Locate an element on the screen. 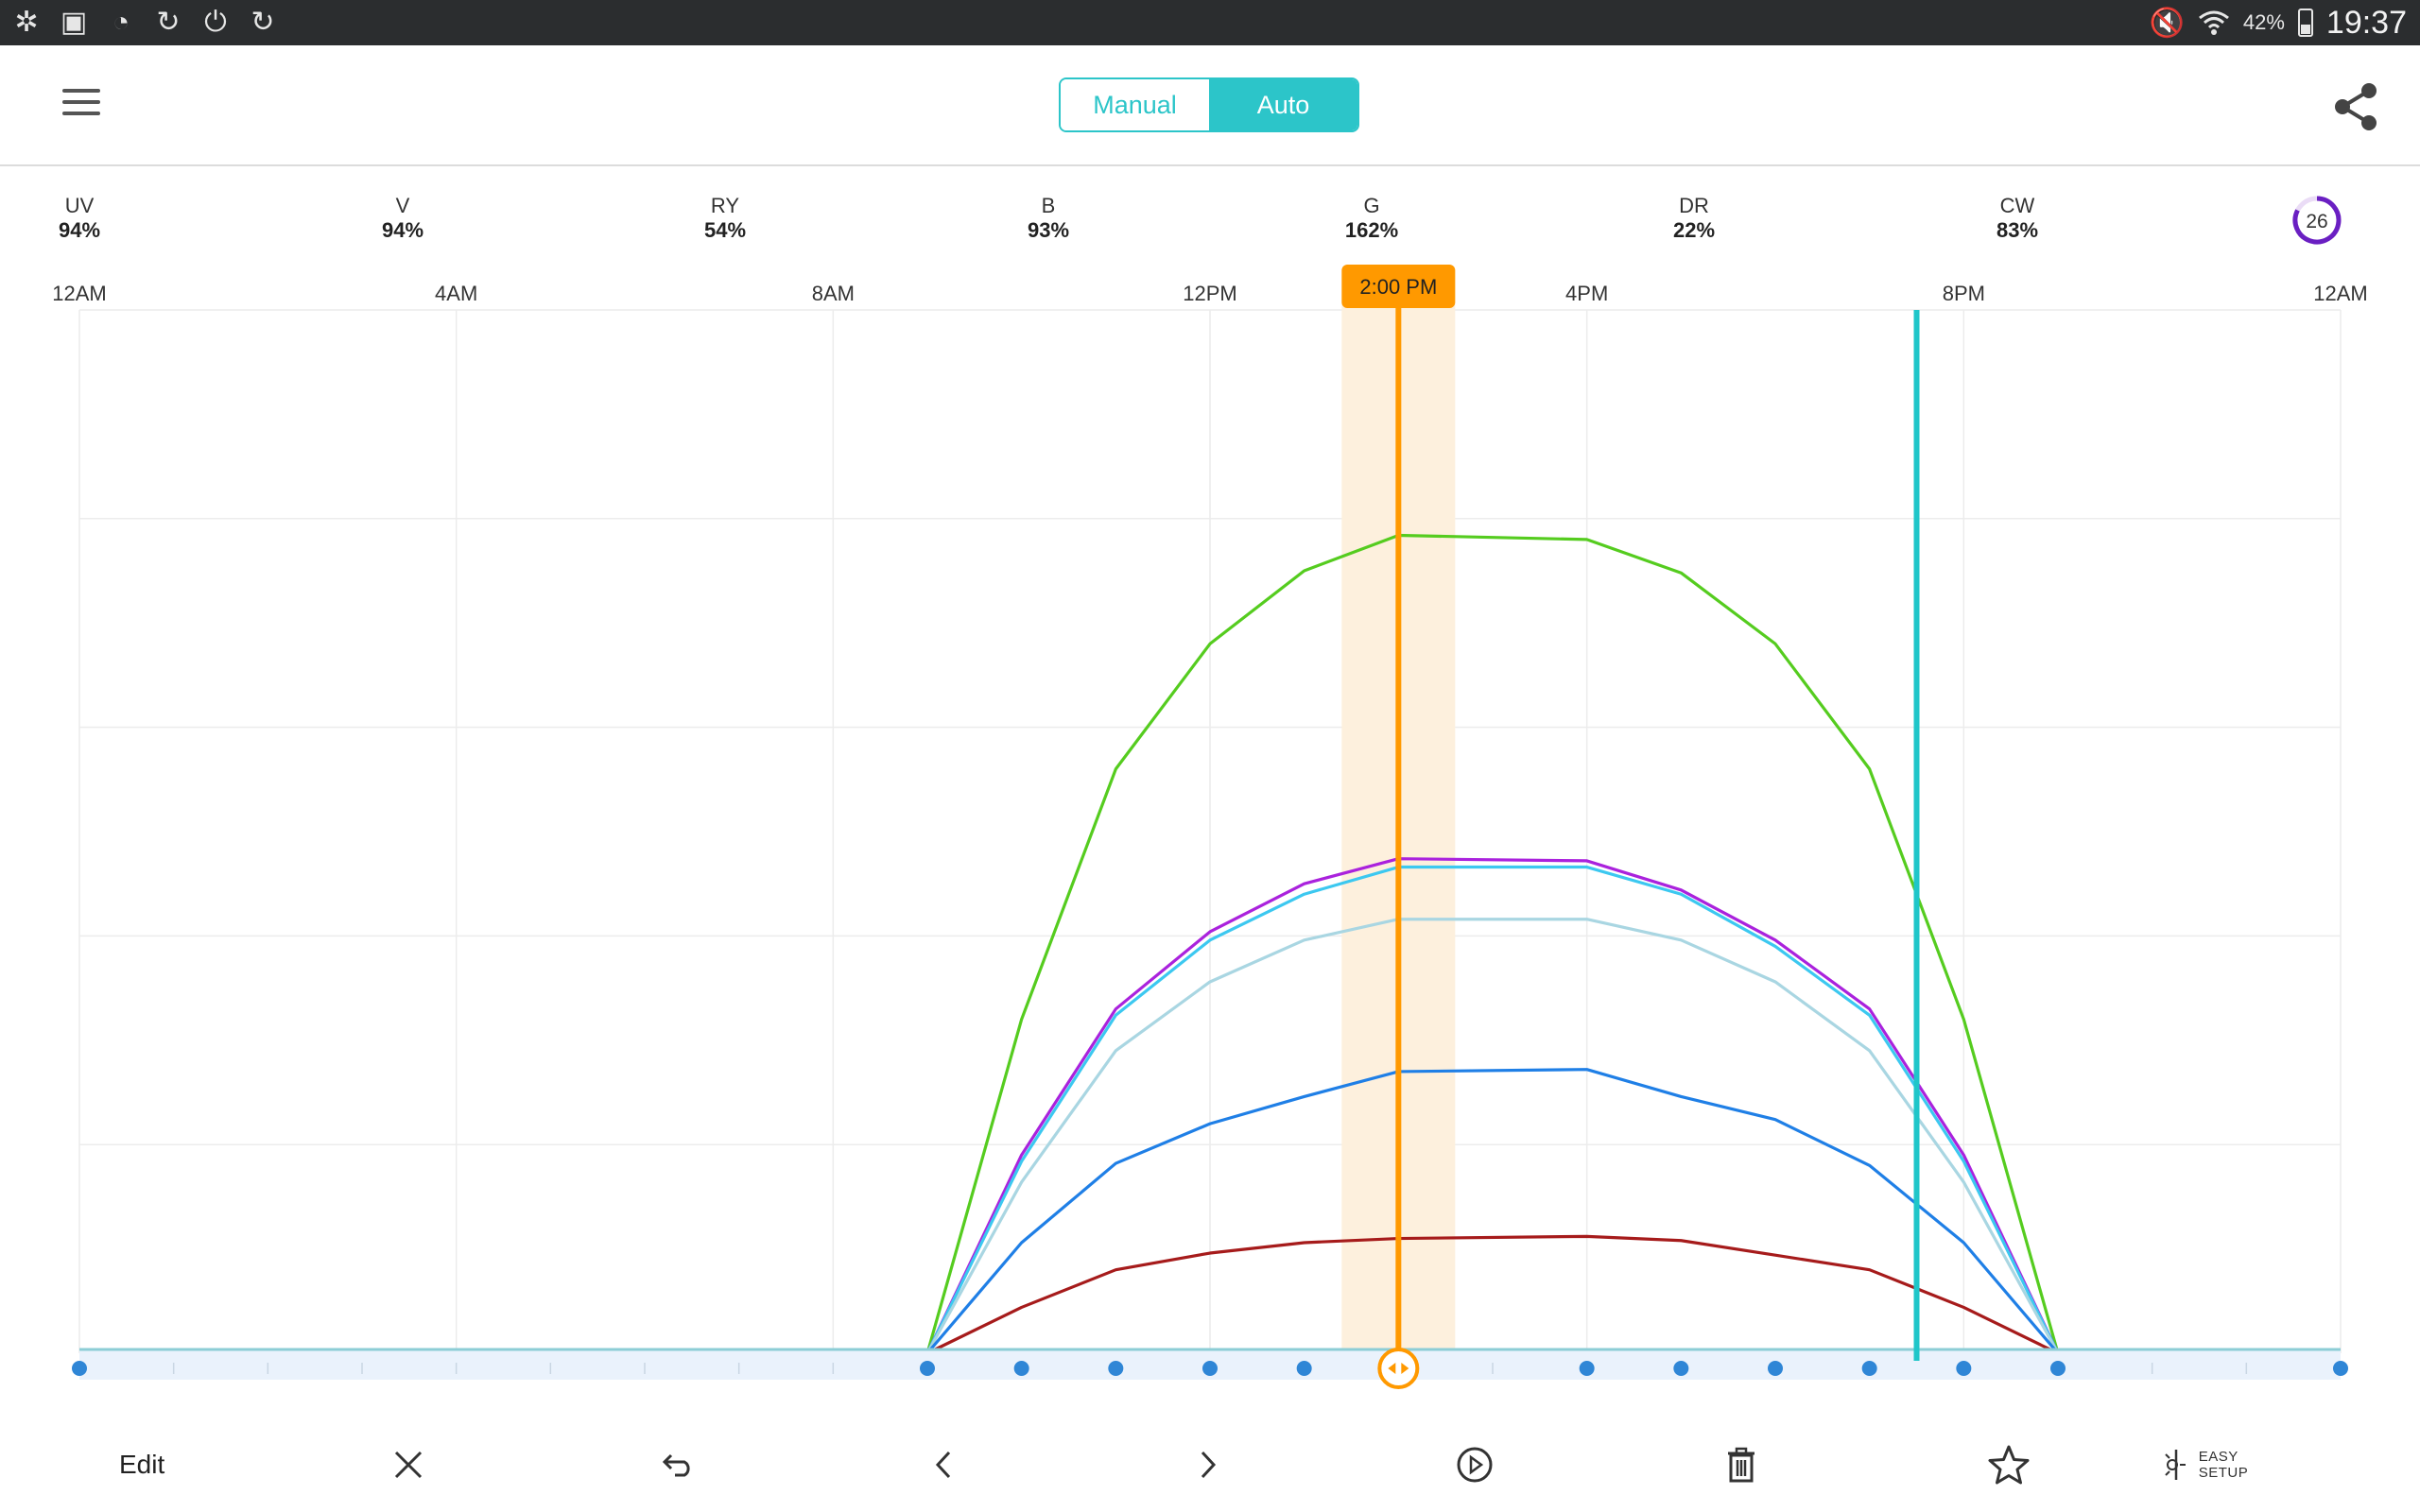 This screenshot has height=1512, width=2420. status-right: 🔇 42% 19:37 is located at coordinates (2279, 22).